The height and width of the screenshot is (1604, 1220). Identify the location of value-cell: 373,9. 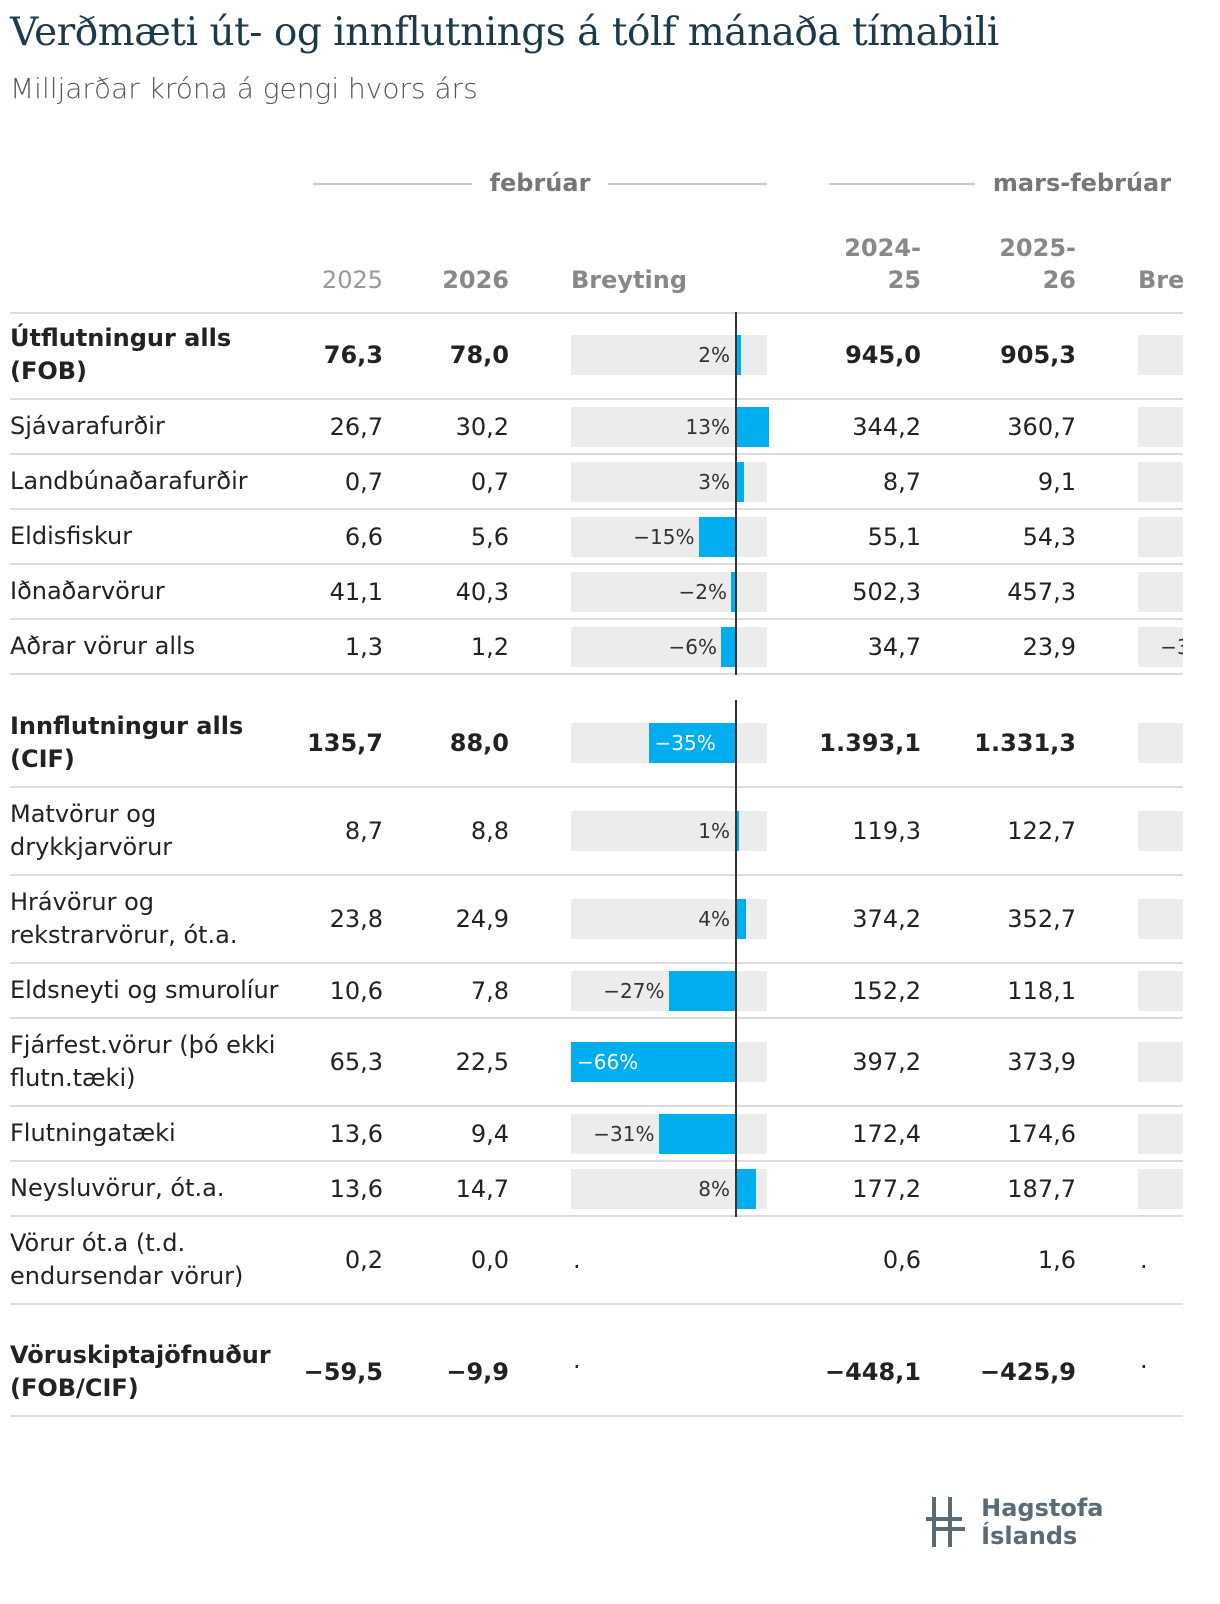
(1041, 1062).